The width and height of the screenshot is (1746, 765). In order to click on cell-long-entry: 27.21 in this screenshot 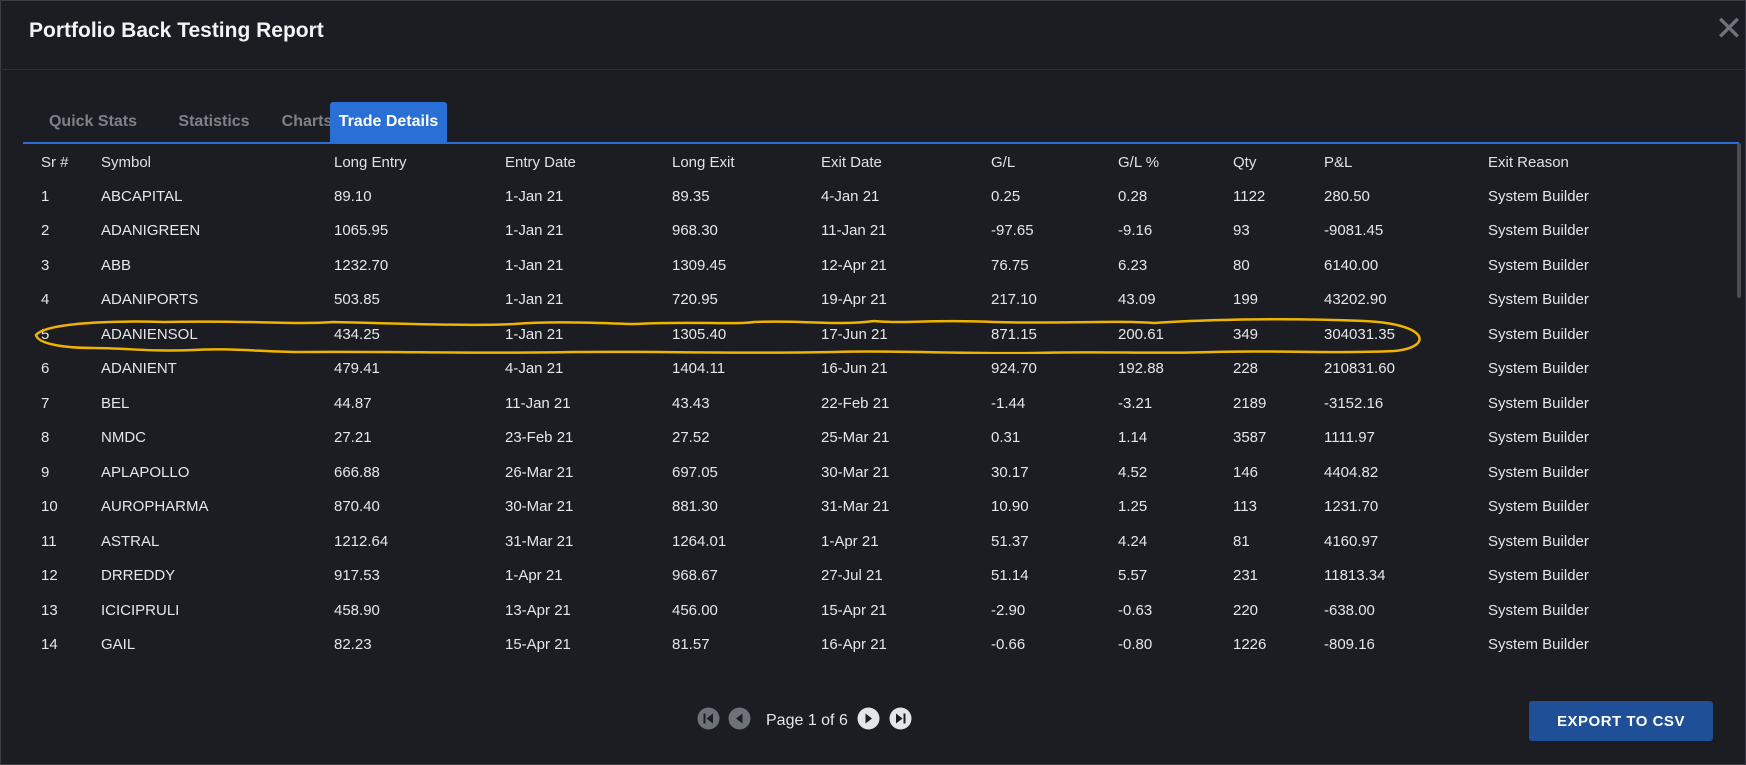, I will do `click(353, 438)`.